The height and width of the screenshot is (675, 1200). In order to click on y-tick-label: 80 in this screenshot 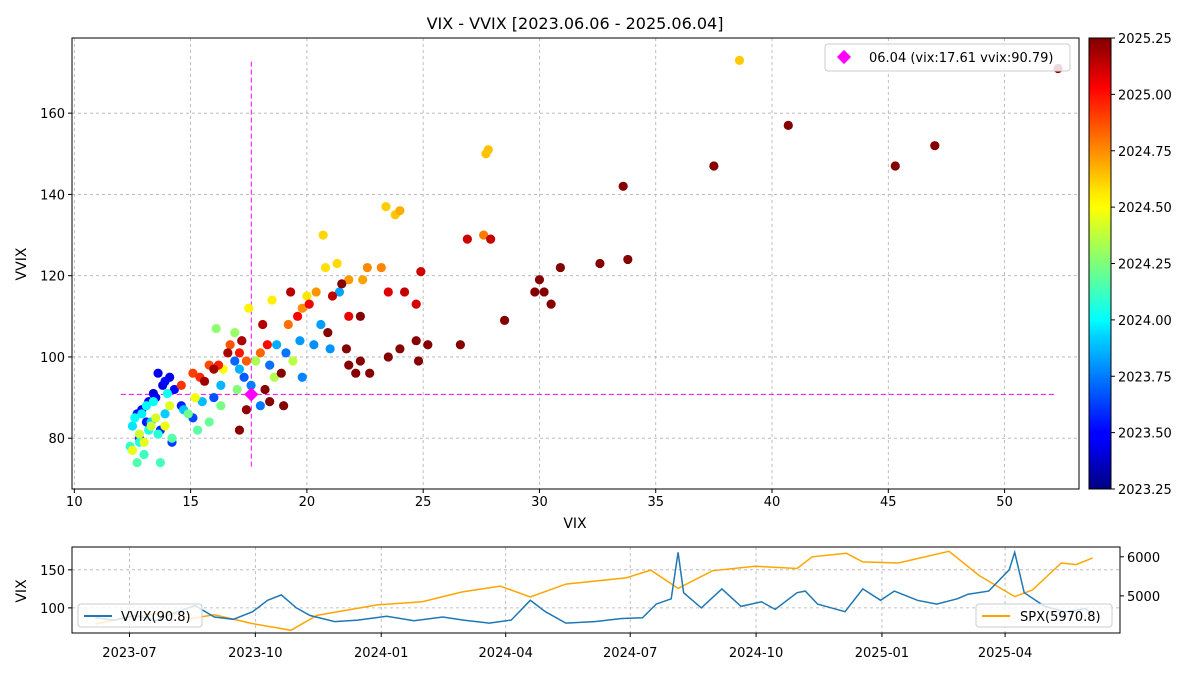, I will do `click(56, 439)`.